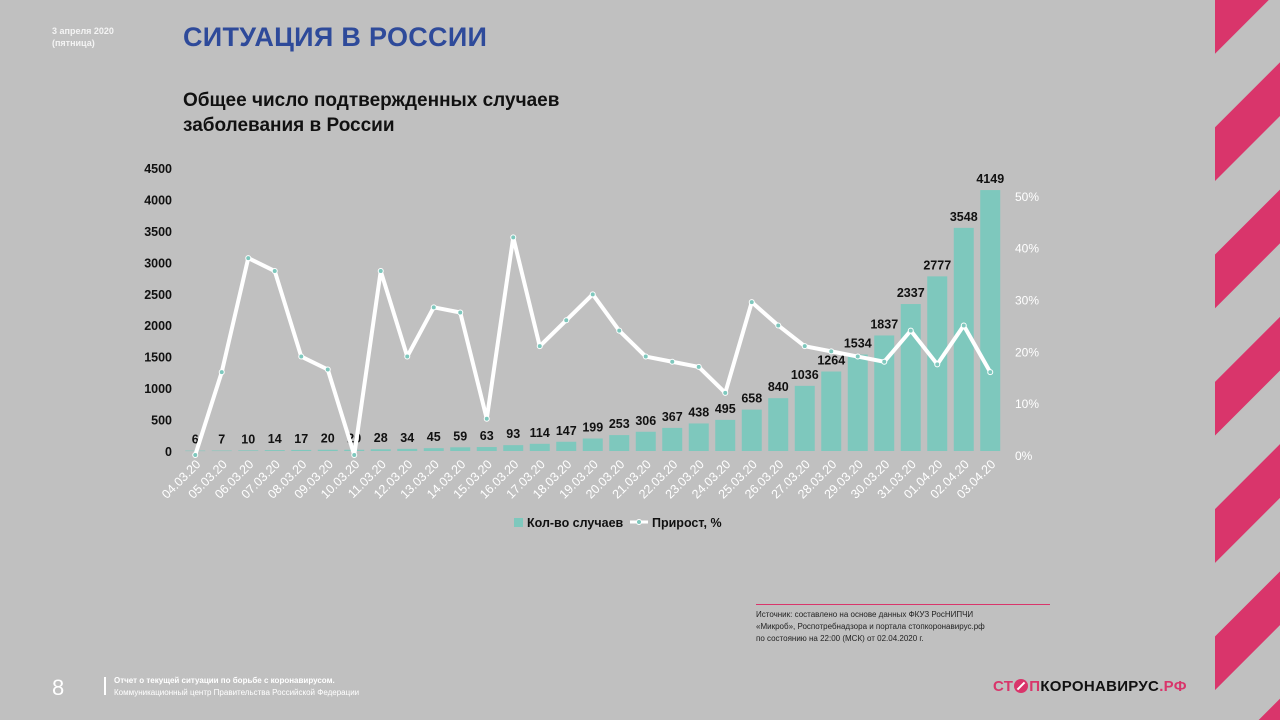 This screenshot has width=1280, height=720. What do you see at coordinates (83, 31) in the screenshot?
I see `report-date-day: 3 апреля 2020` at bounding box center [83, 31].